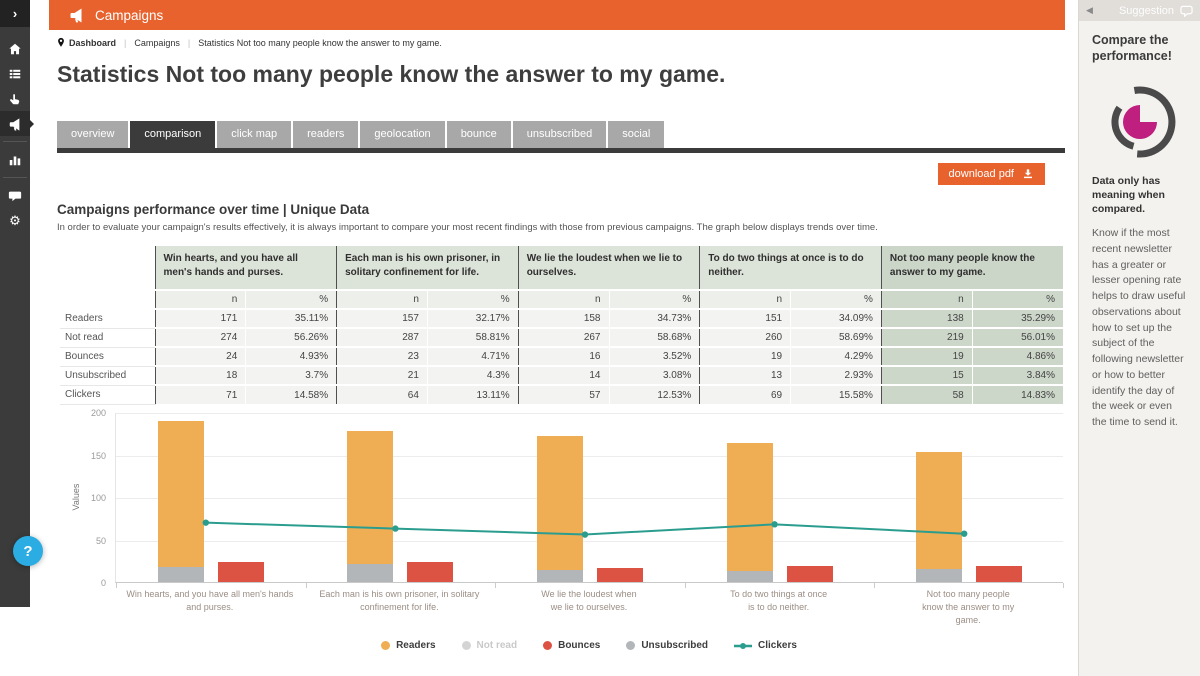 Image resolution: width=1200 pixels, height=676 pixels. What do you see at coordinates (745, 375) in the screenshot?
I see `n-cell: 13` at bounding box center [745, 375].